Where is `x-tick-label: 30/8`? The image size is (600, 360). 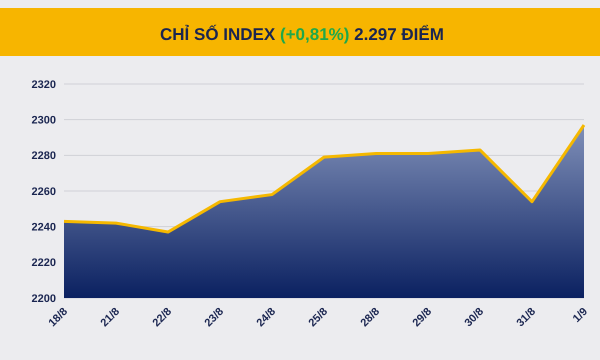
x-tick-label: 30/8 is located at coordinates (474, 318).